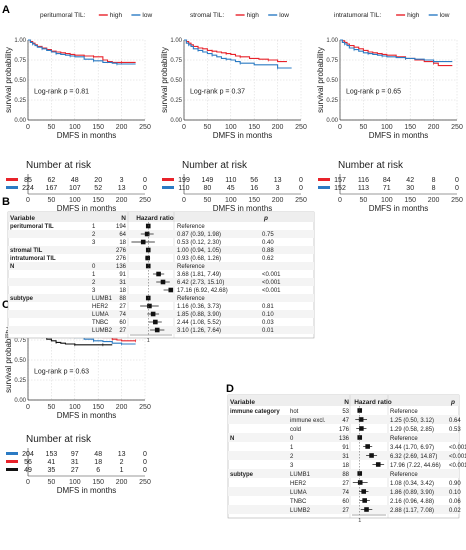 This screenshot has height=550, width=466. What do you see at coordinates (200, 283) in the screenshot?
I see `forest-estimate-text: 6.42 (2.73, 15.10)` at bounding box center [200, 283].